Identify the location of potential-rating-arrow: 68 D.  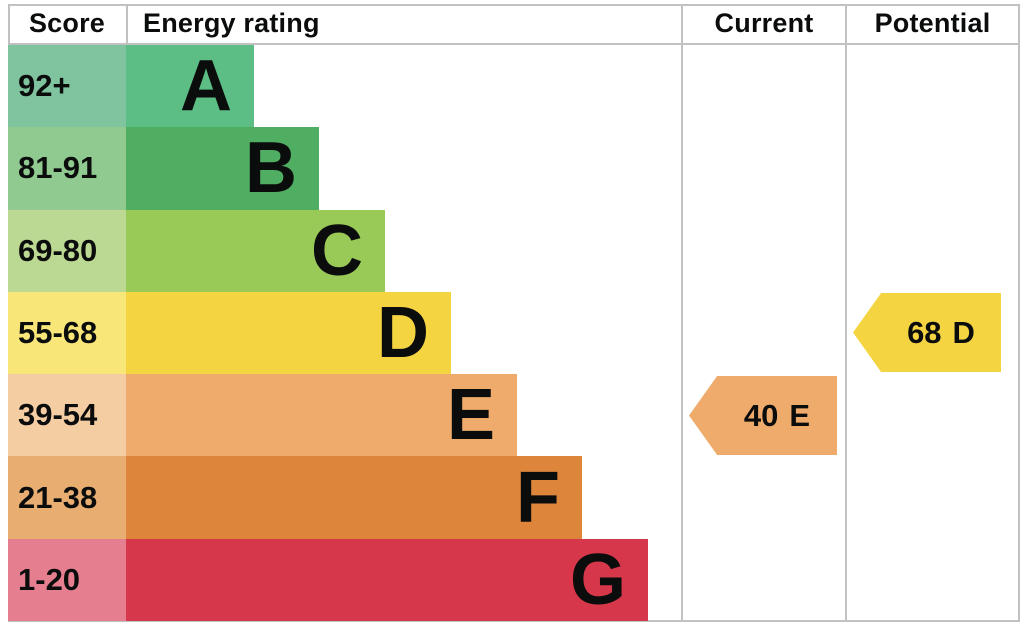
(927, 332).